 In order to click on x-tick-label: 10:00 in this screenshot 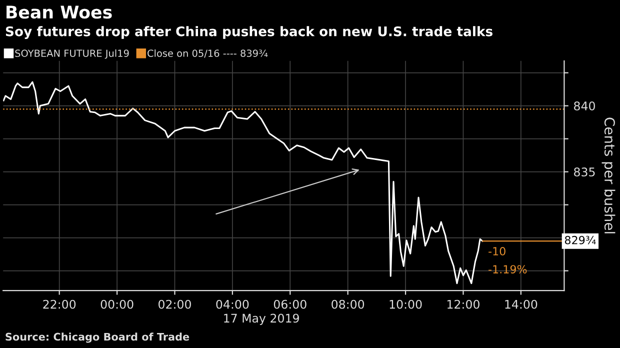, I will do `click(406, 304)`.